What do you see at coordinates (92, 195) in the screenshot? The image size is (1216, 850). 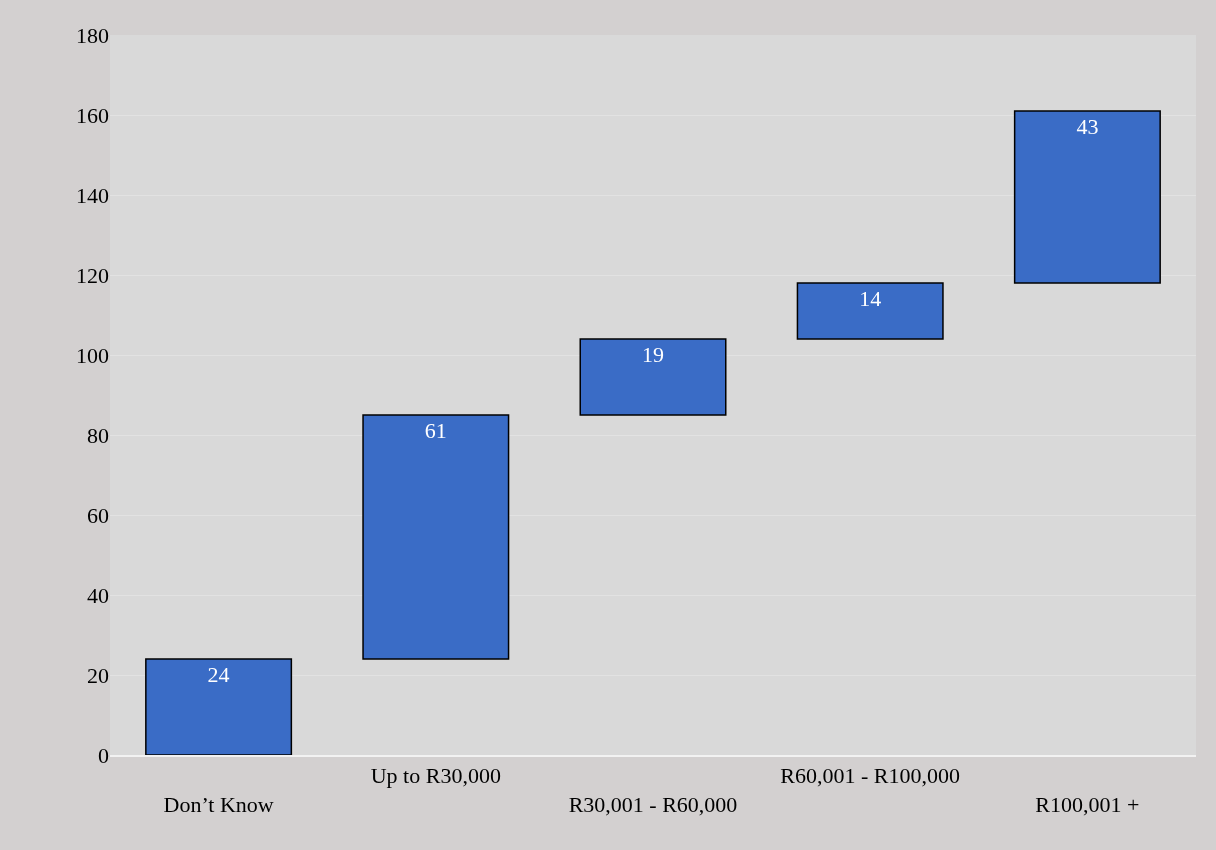 I see `y-tick-label: 140` at bounding box center [92, 195].